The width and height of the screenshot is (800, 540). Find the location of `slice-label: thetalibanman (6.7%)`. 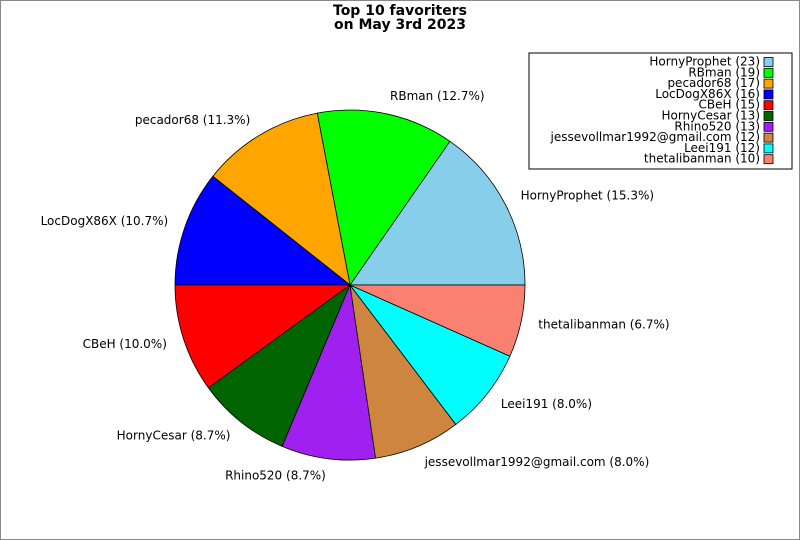

slice-label: thetalibanman (6.7%) is located at coordinates (603, 325).